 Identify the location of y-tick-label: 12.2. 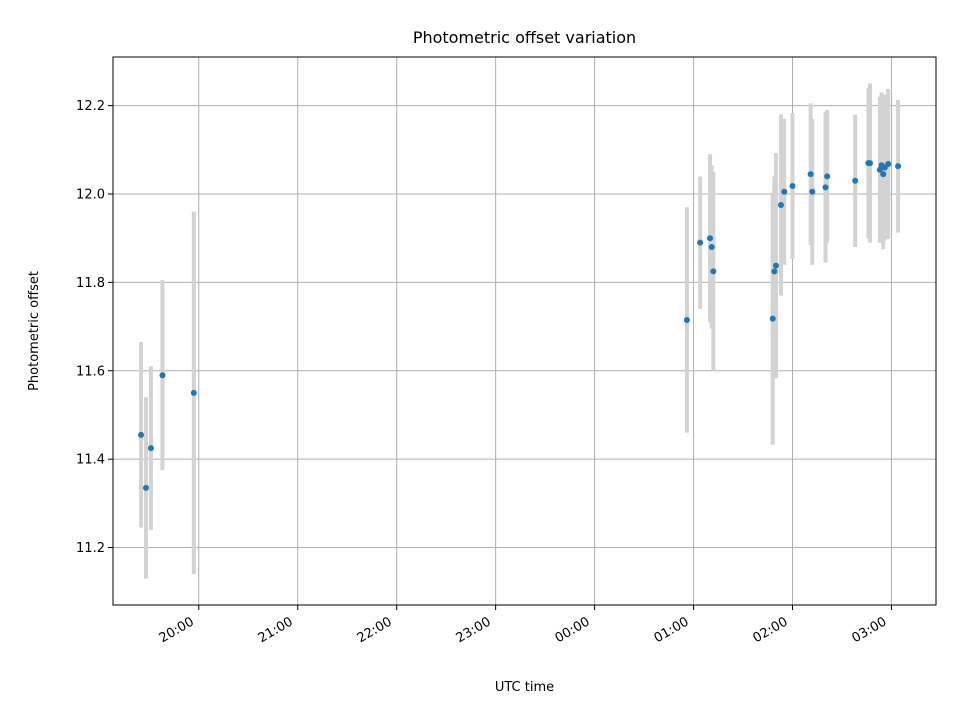
(90, 106).